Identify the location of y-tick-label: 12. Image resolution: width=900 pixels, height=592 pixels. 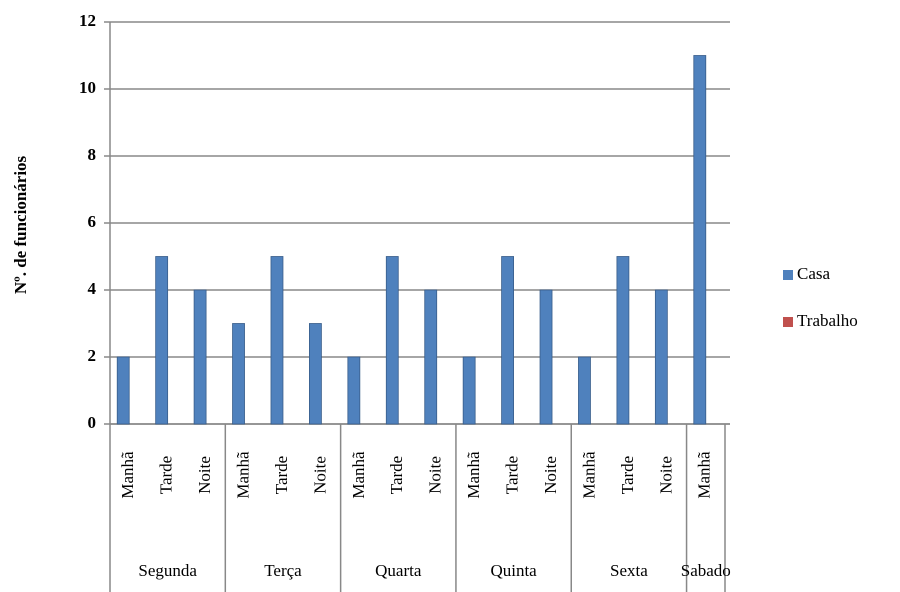
(87, 20).